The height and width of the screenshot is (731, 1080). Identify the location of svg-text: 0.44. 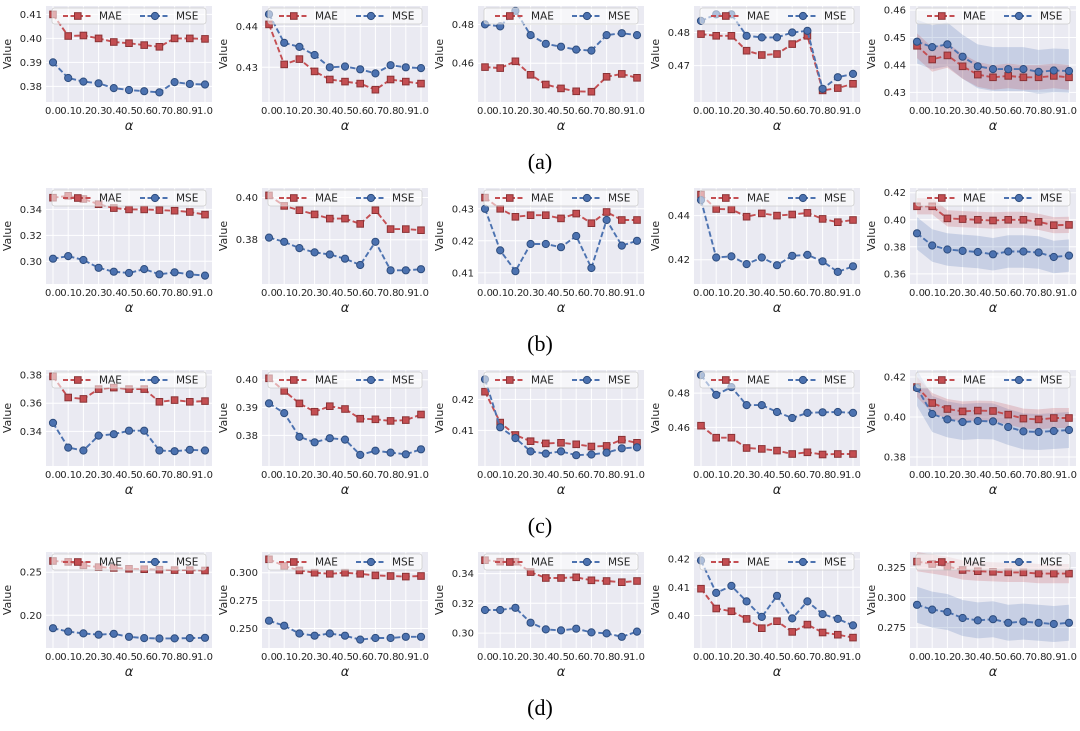
(895, 66).